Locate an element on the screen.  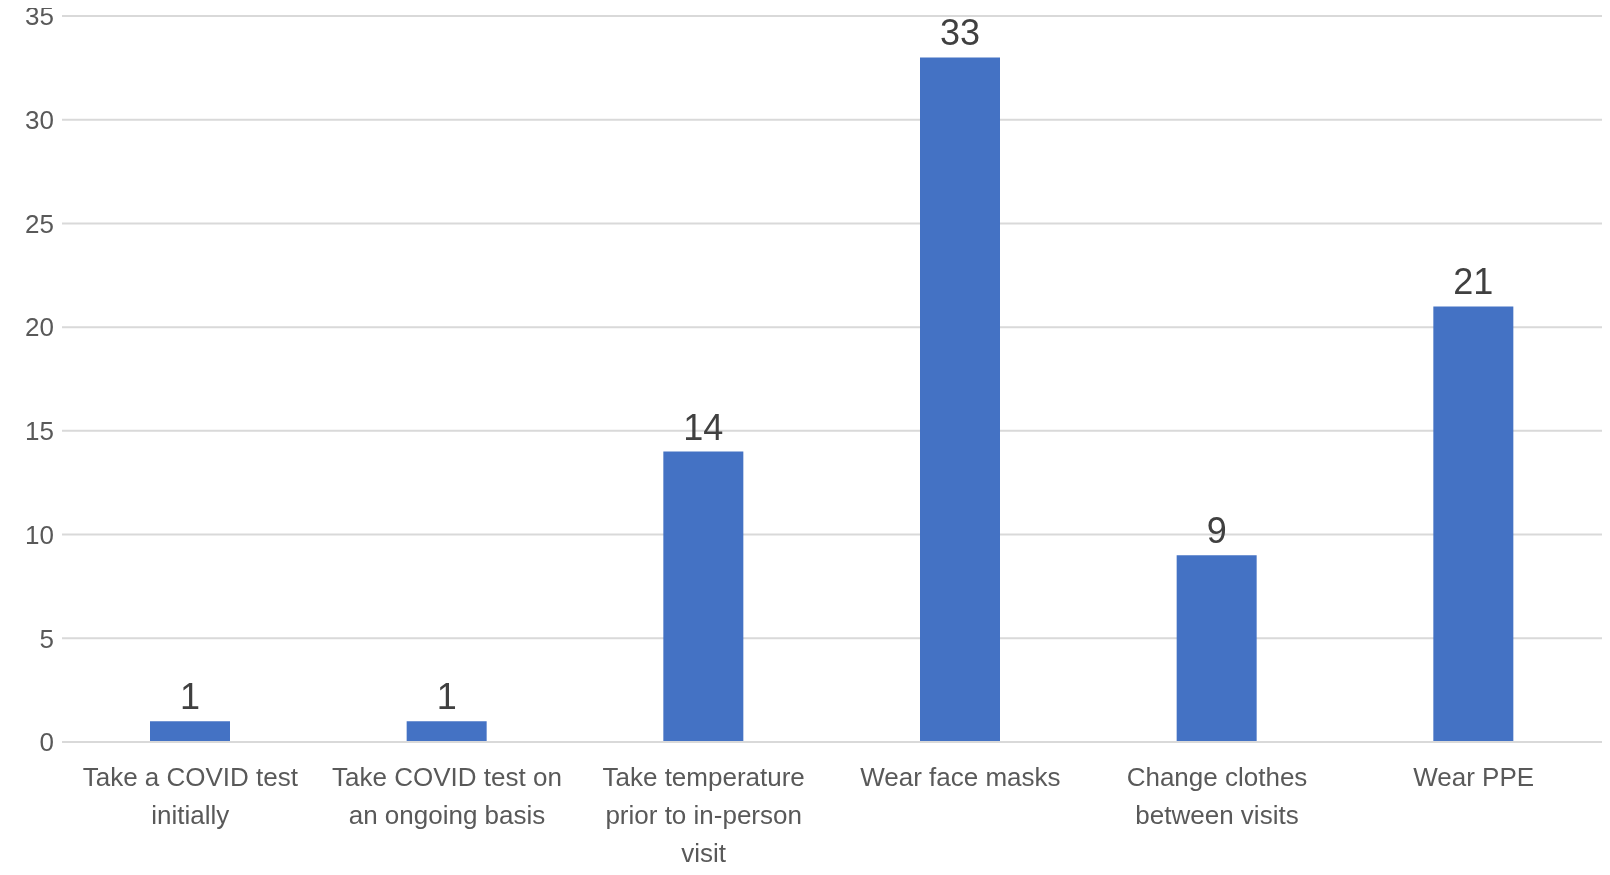
data-label: 9 is located at coordinates (1216, 531).